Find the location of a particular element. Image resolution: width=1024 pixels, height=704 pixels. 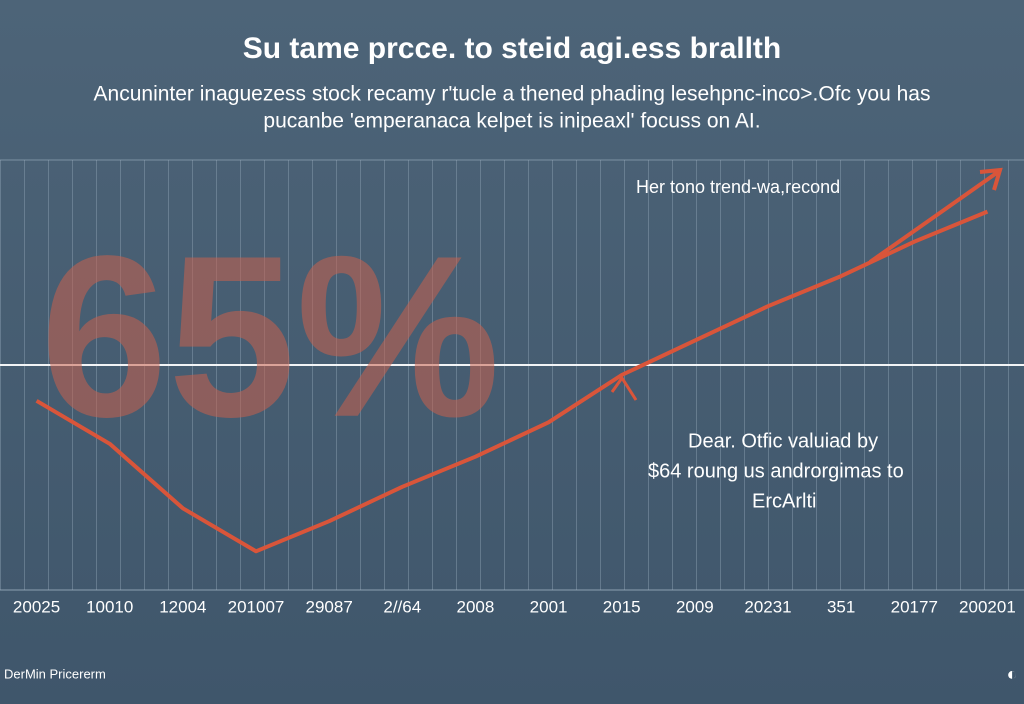

logo-icon: ◐ is located at coordinates (1012, 674).